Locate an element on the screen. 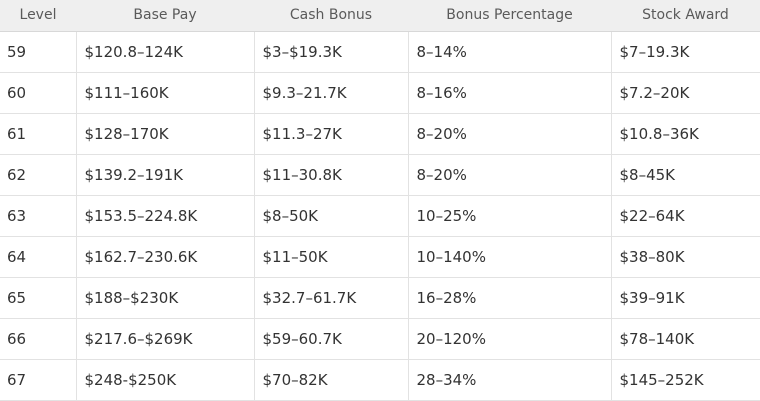 This screenshot has height=401, width=760. table-row: 67 $248-$250K $70–82K 28–34% $145–252K is located at coordinates (380, 380).